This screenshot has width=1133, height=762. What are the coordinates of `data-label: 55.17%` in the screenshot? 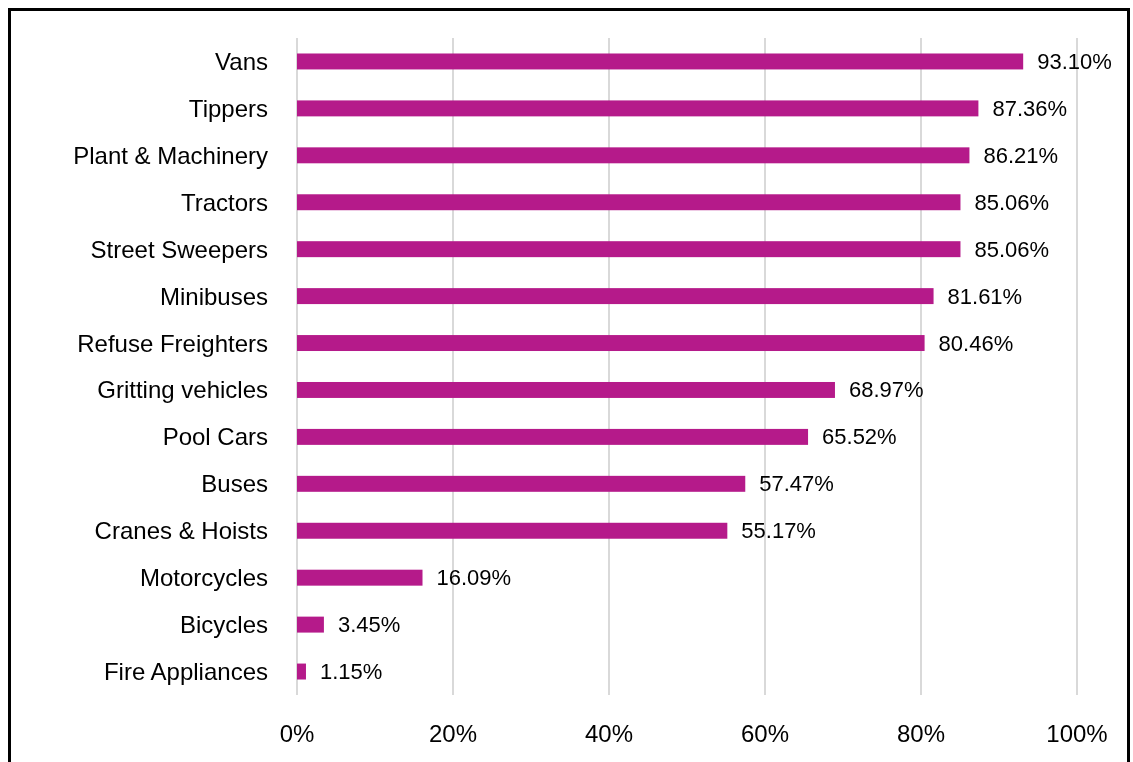 It's located at (778, 531).